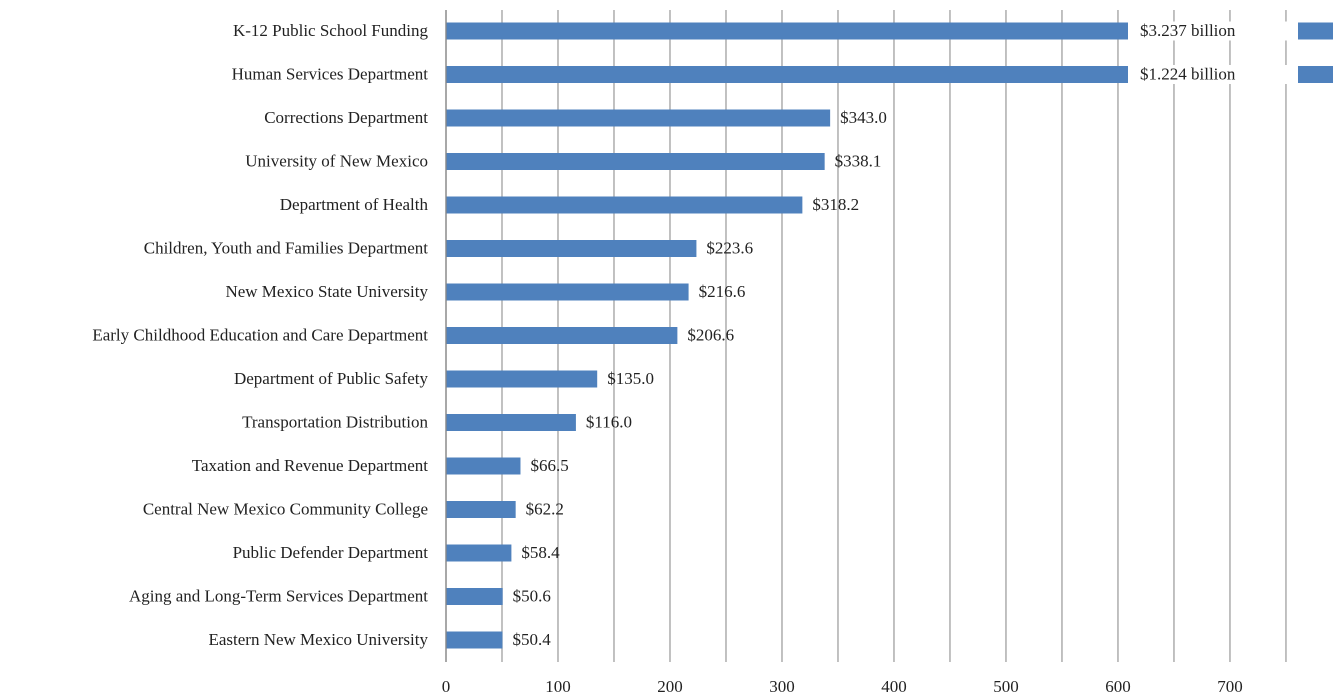  I want to click on y-tick-label: University of New Mexico, so click(336, 160).